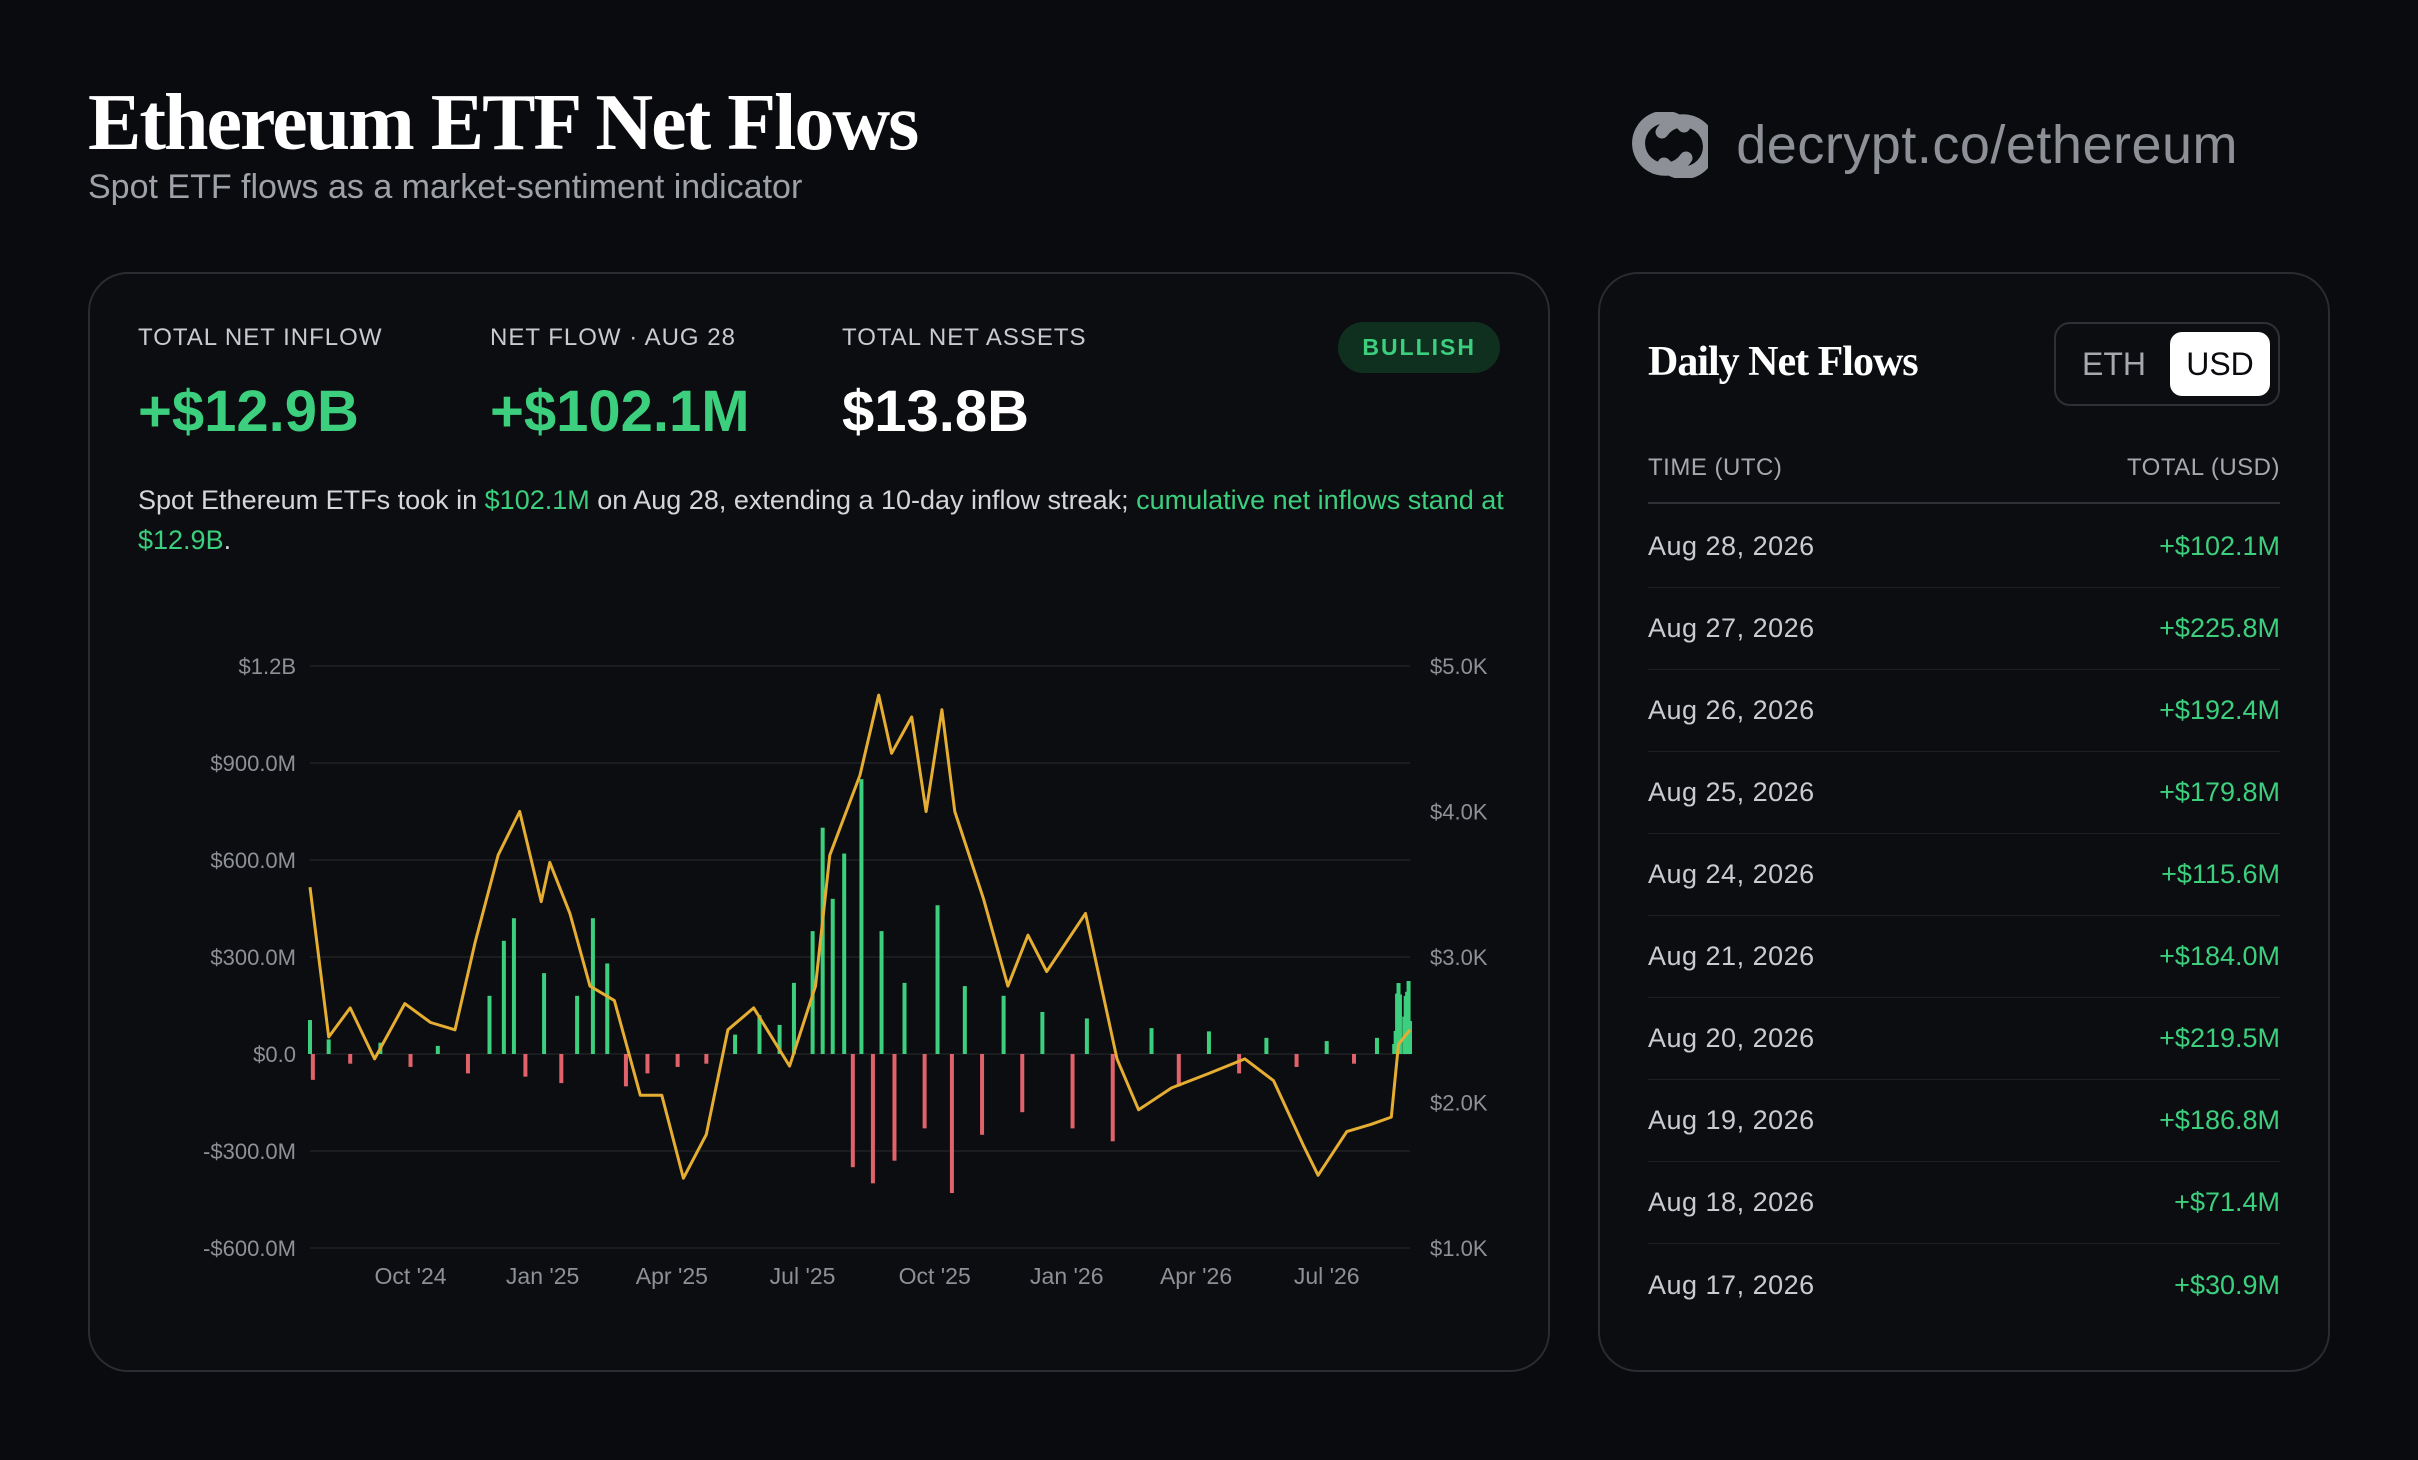  I want to click on table-row: Aug 21, 2026 +$184.0M, so click(1964, 957).